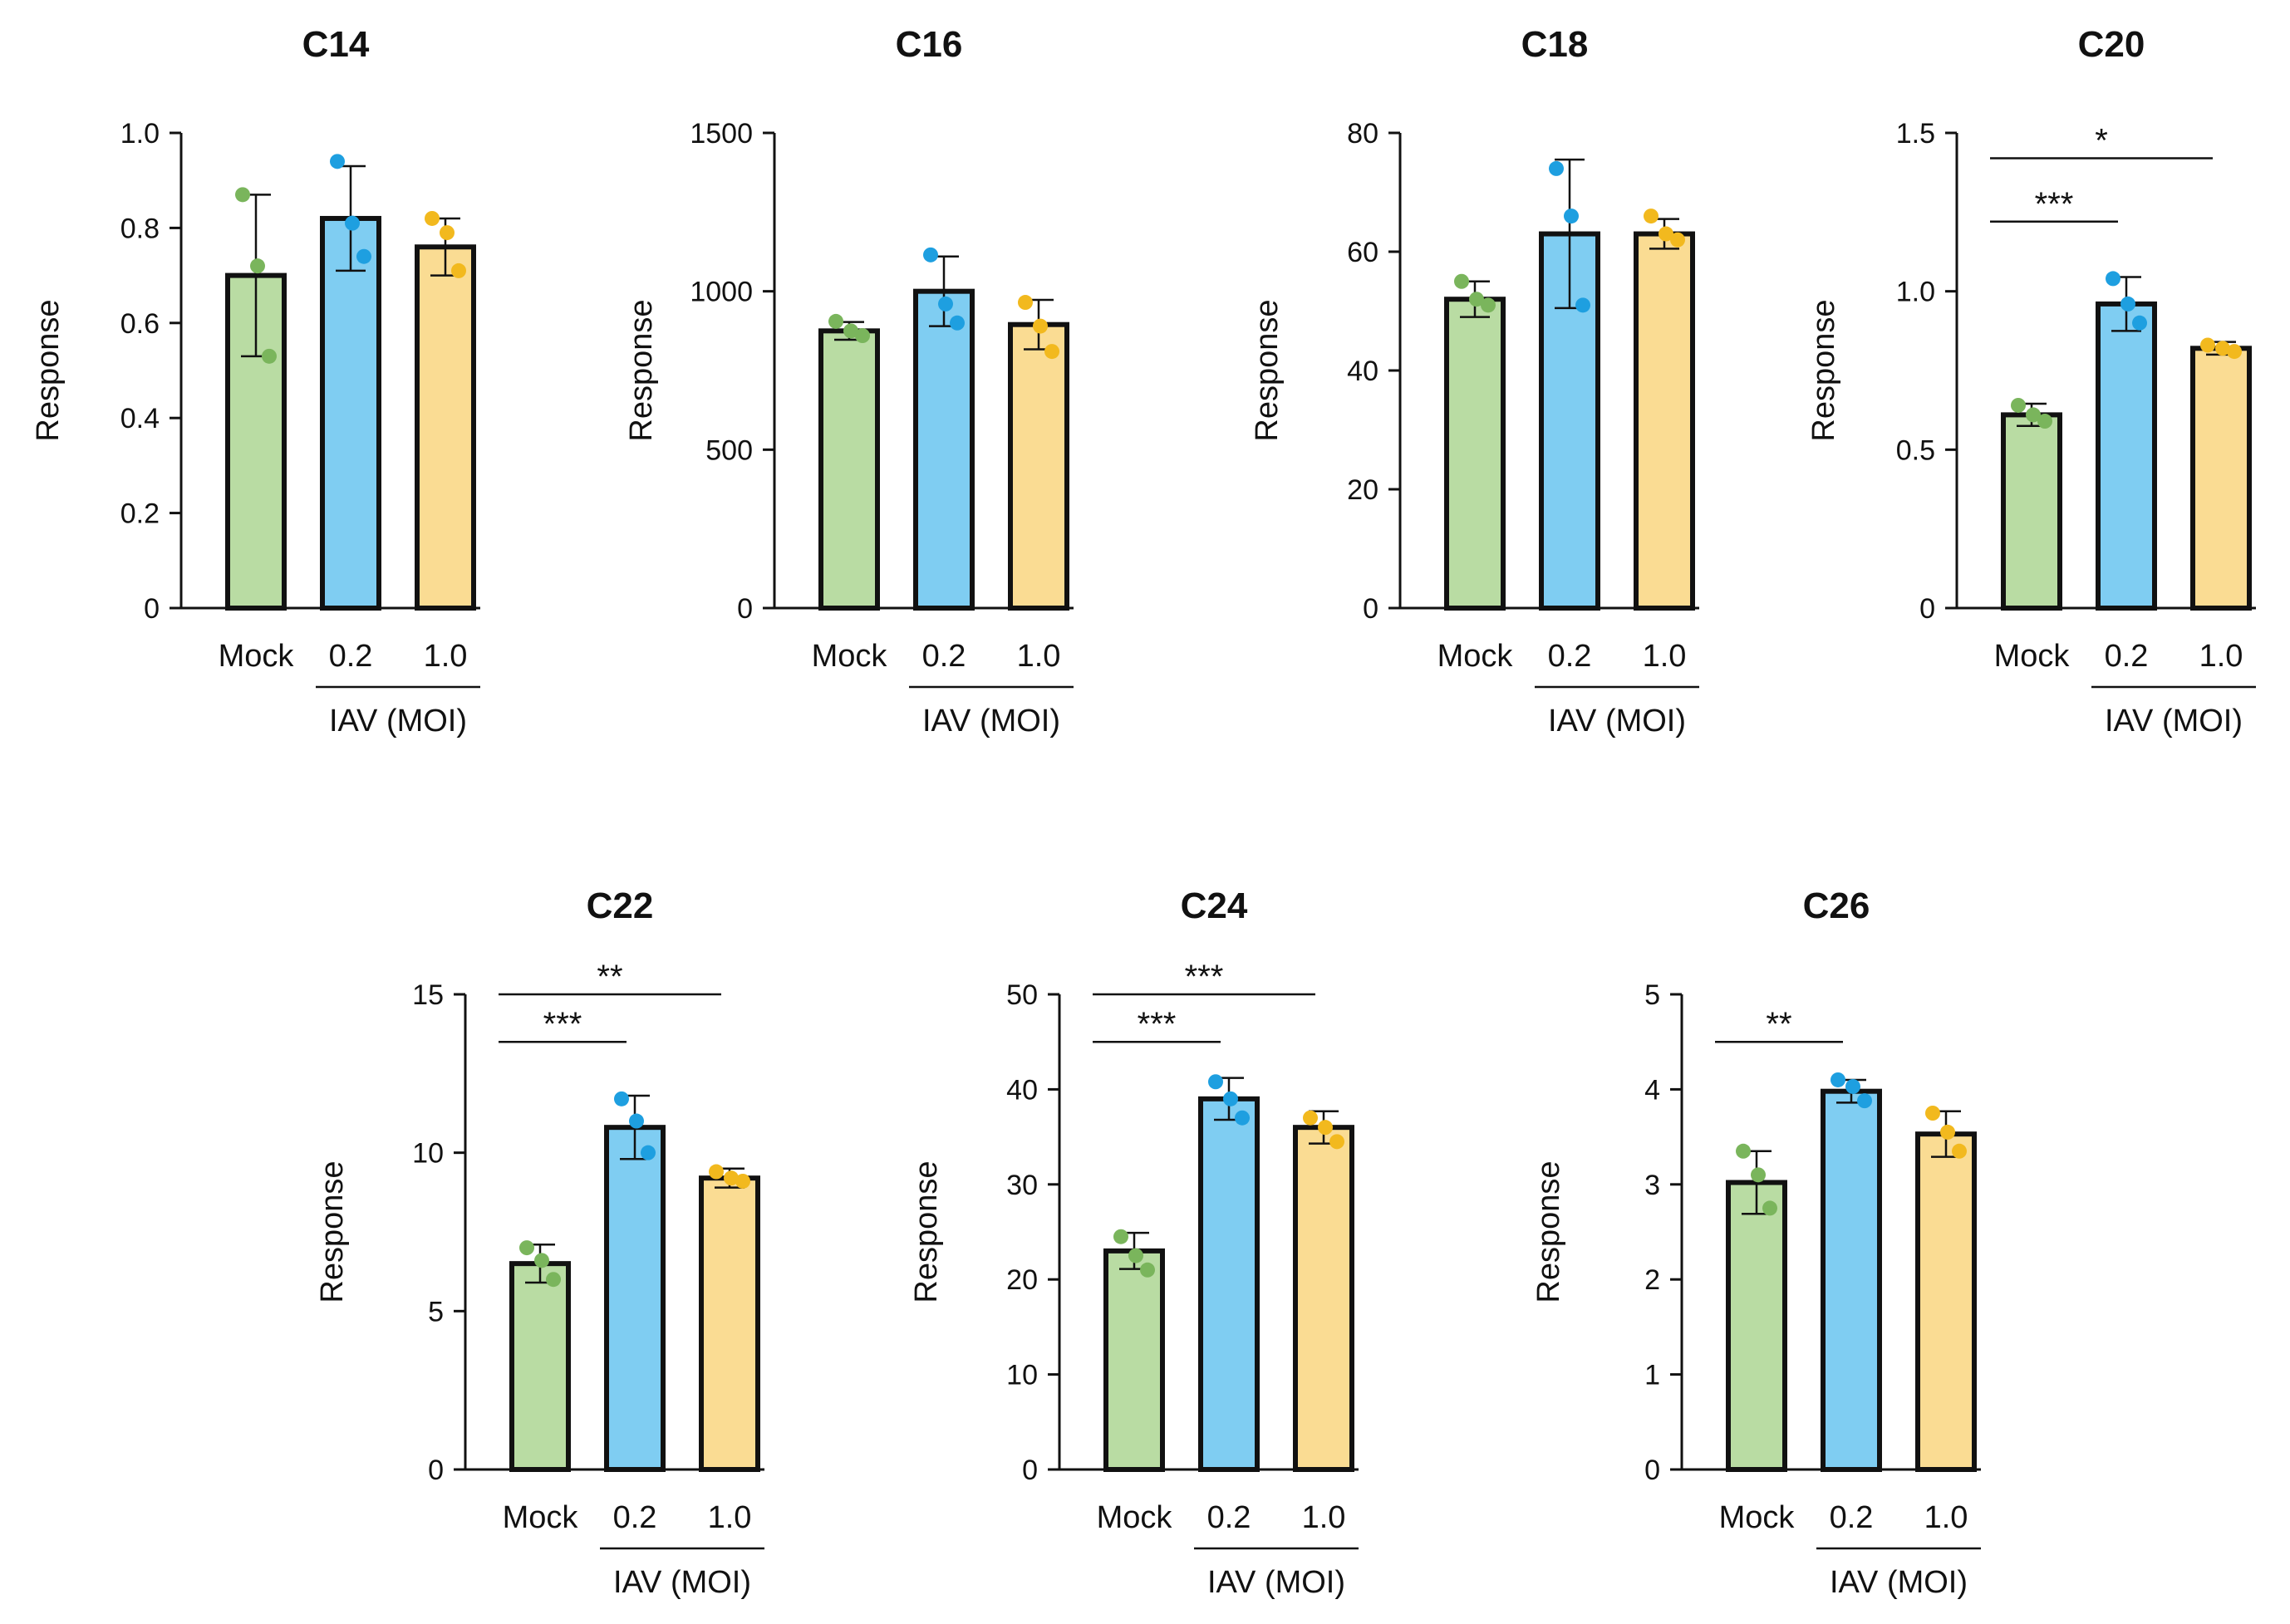 Image resolution: width=2290 pixels, height=1624 pixels. Describe the element at coordinates (140, 418) in the screenshot. I see `y-tick-label: 0.4` at that location.